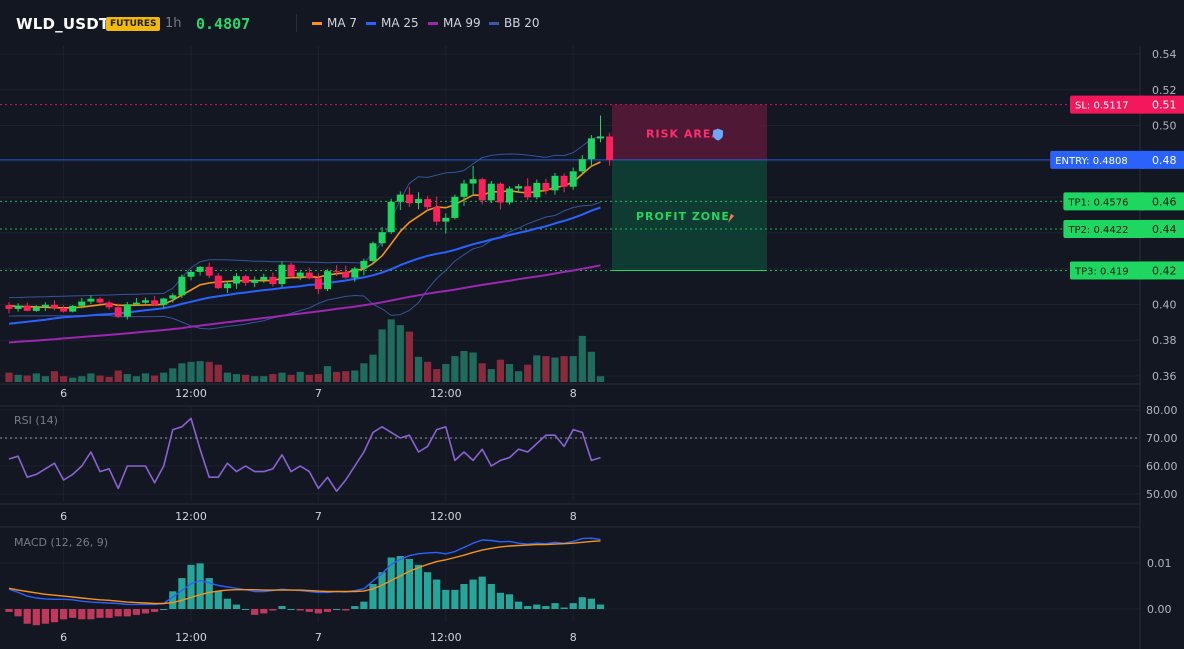  What do you see at coordinates (296, 23) in the screenshot?
I see `header-divider` at bounding box center [296, 23].